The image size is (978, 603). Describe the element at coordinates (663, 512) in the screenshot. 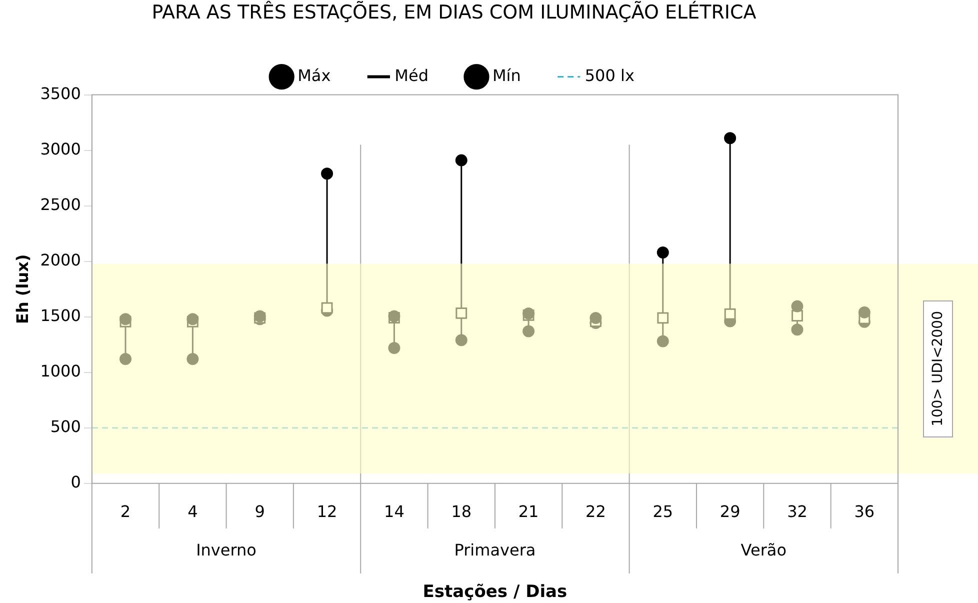

I see `x-tick-label: 25` at that location.